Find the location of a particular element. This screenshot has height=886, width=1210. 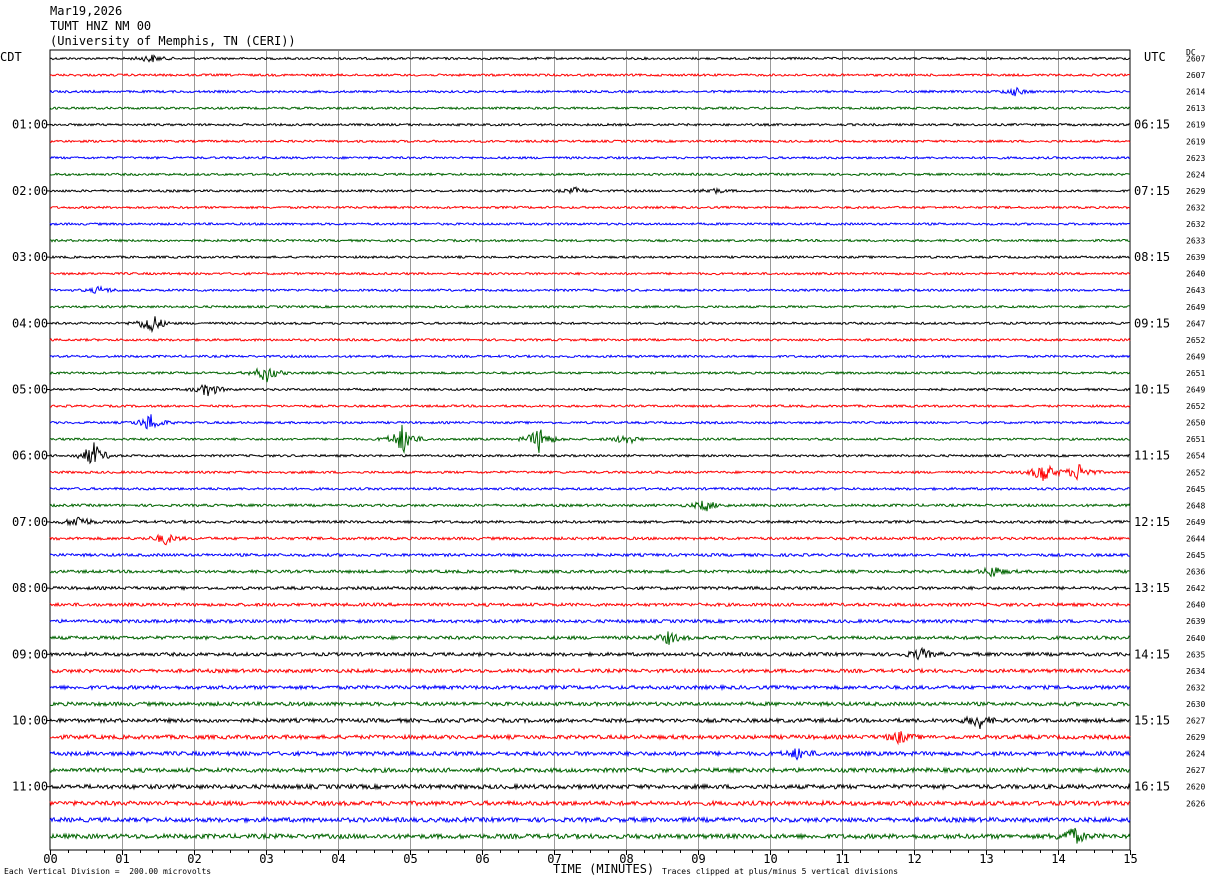

x-tick-label: 14 is located at coordinates (1058, 859).